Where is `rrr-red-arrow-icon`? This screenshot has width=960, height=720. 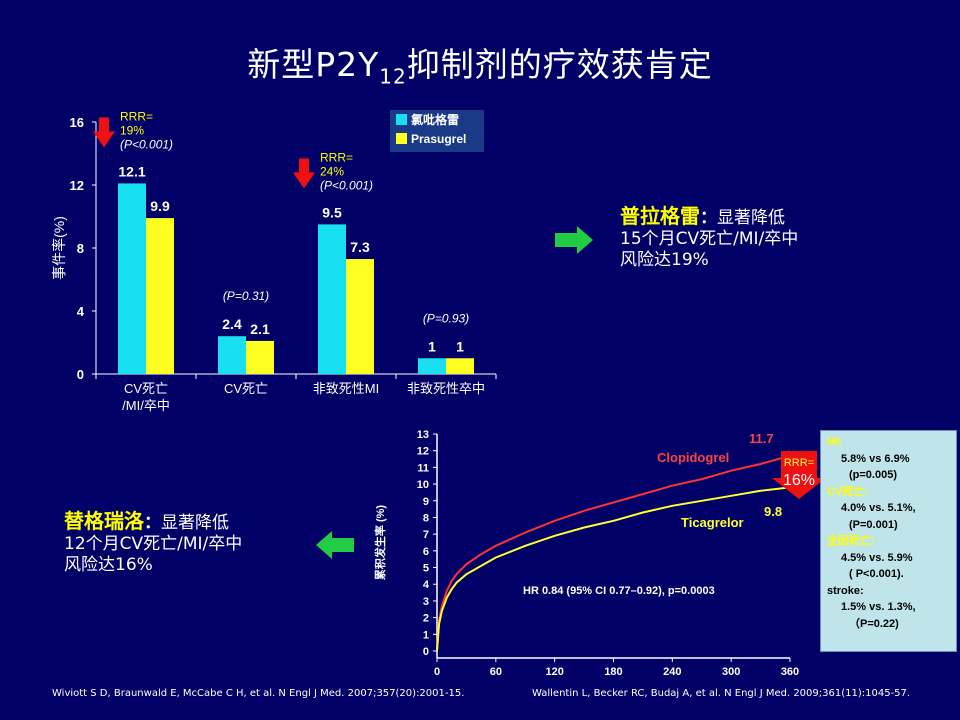 rrr-red-arrow-icon is located at coordinates (796, 475).